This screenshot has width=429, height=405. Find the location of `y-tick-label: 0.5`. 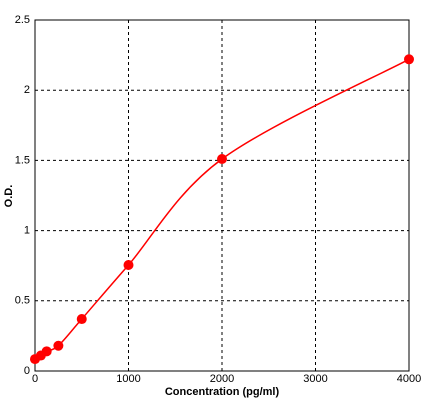

y-tick-label: 0.5 is located at coordinates (22, 301).